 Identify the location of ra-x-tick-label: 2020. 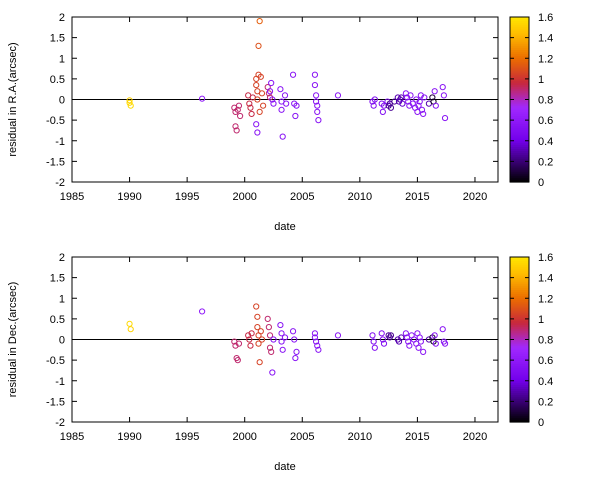
(475, 197).